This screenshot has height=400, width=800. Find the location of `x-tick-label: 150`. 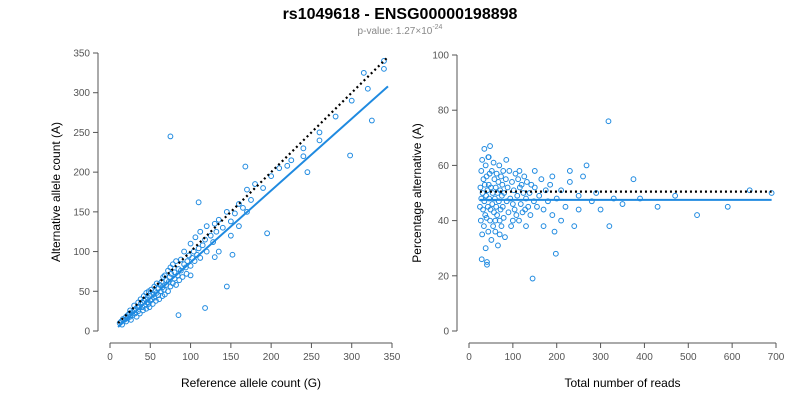

x-tick-label: 150 is located at coordinates (231, 357).